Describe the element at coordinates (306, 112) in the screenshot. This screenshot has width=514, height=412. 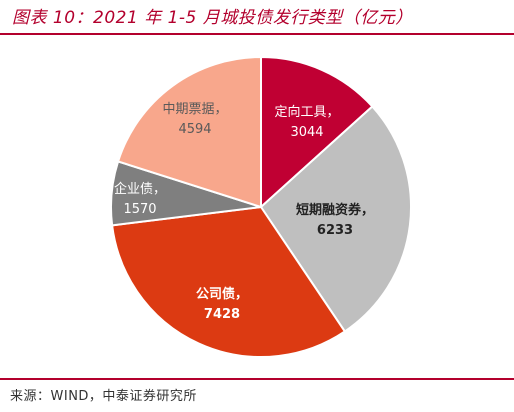
I see `slice-label: 定向工具，` at that location.